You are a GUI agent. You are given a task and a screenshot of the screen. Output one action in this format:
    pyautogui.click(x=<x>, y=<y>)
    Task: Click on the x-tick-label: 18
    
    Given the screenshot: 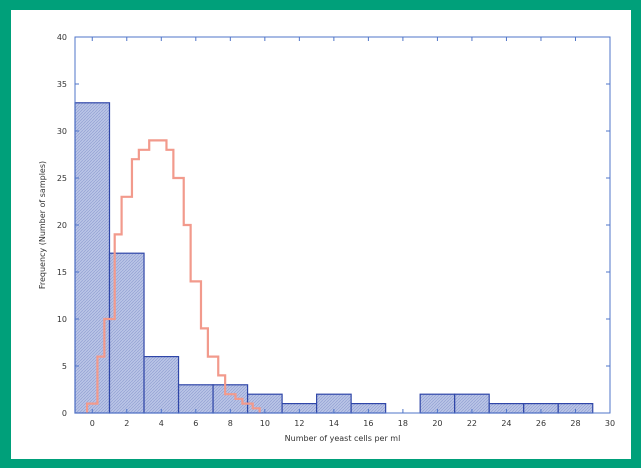 What is the action you would take?
    pyautogui.click(x=403, y=423)
    